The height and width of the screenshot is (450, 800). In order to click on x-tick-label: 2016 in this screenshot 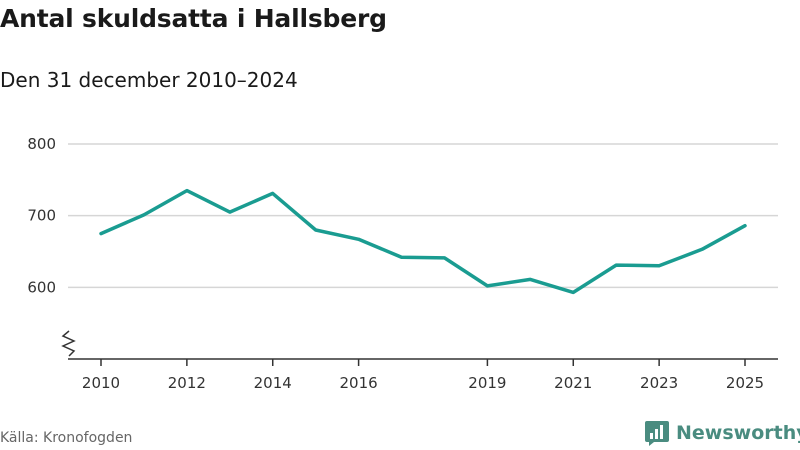, I will do `click(359, 383)`.